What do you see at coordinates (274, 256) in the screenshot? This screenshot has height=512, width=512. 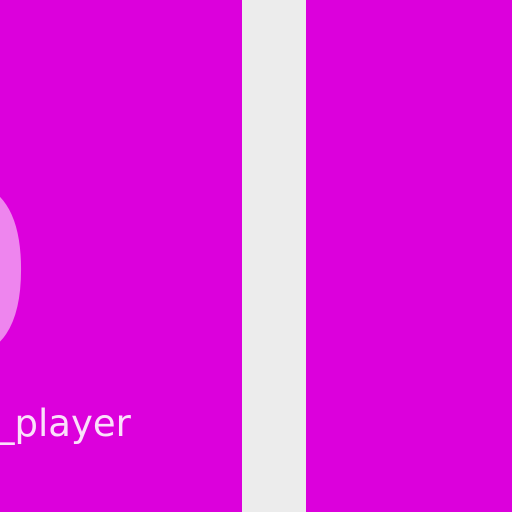 I see `center-divider` at bounding box center [274, 256].